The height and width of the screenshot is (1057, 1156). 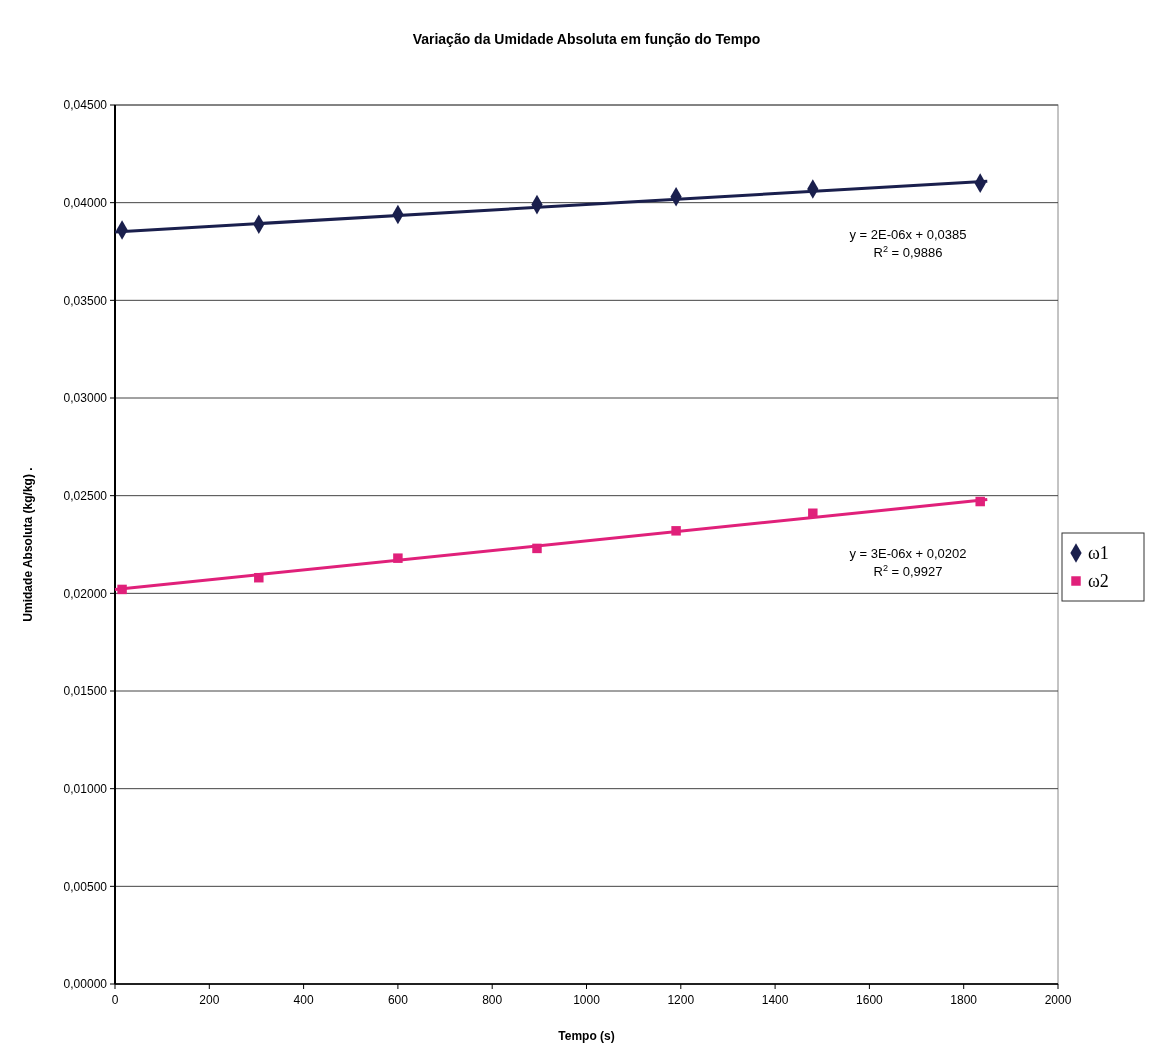 What do you see at coordinates (85, 495) in the screenshot?
I see `y-tick-label: 0,02500` at bounding box center [85, 495].